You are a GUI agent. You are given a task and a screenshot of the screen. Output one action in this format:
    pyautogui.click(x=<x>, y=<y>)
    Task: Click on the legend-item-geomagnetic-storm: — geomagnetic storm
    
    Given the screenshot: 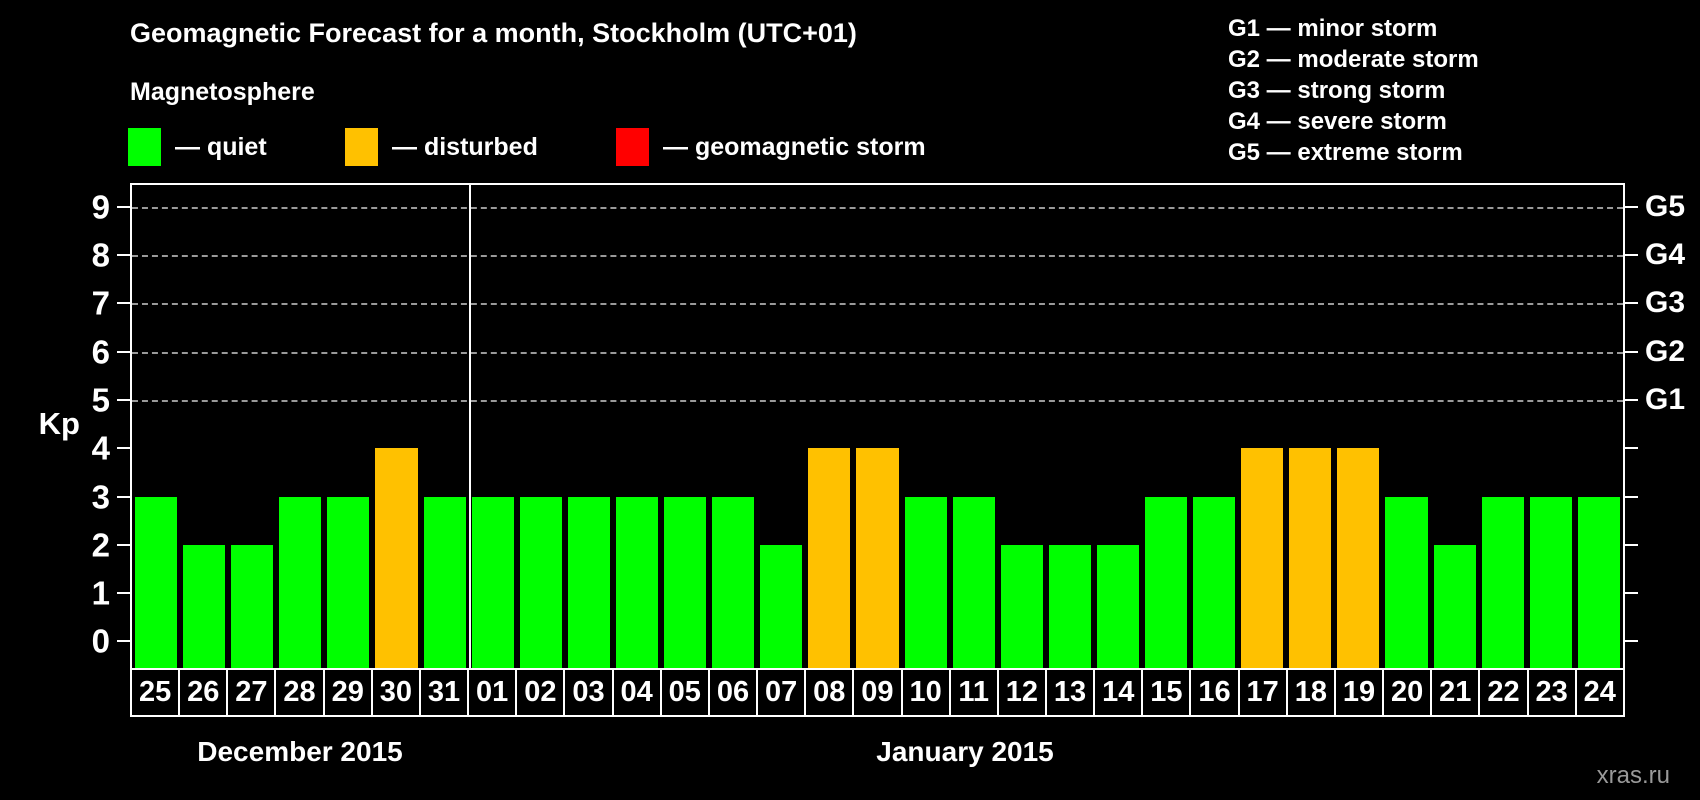 What is the action you would take?
    pyautogui.click(x=771, y=147)
    